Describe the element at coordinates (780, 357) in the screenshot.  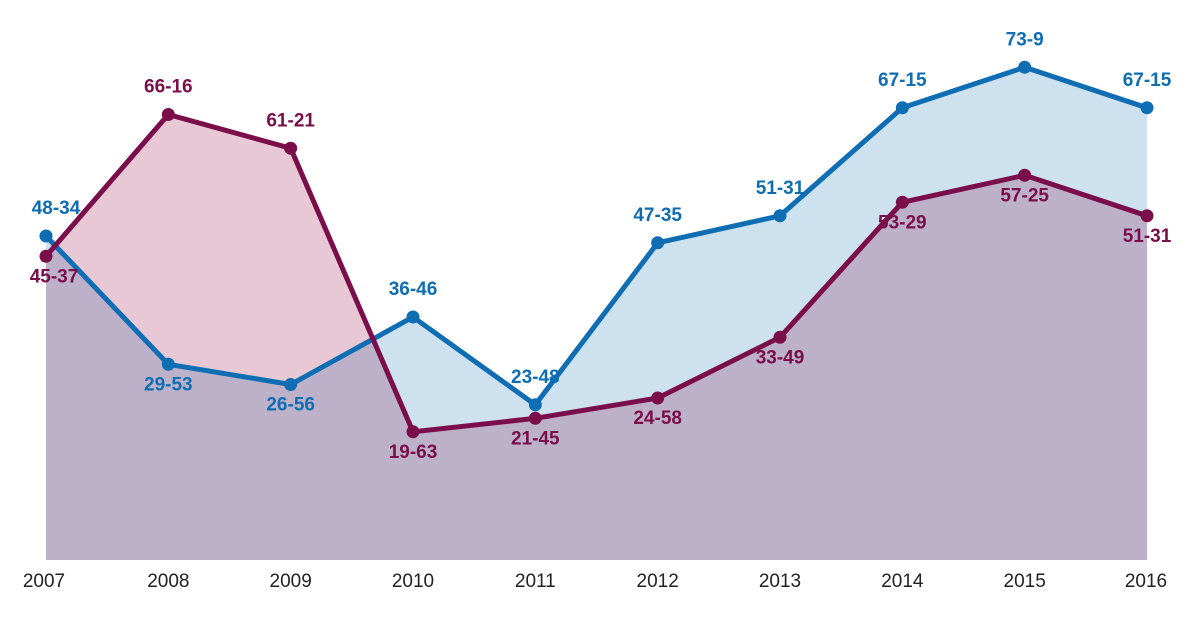
I see `series-2-data-label: 33-49` at that location.